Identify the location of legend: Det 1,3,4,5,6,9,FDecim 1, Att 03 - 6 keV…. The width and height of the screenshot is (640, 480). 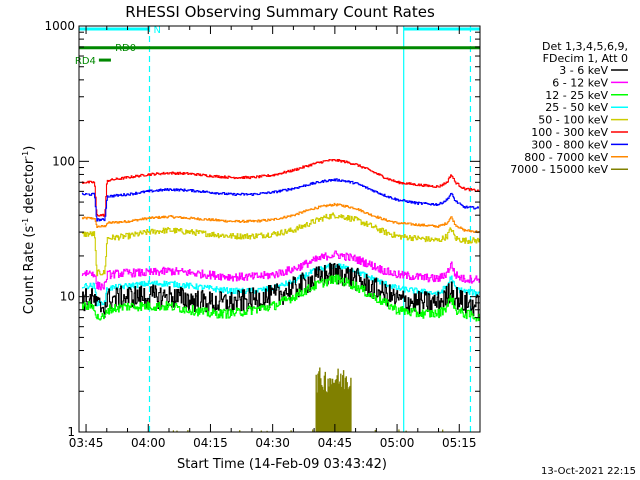
(569, 108).